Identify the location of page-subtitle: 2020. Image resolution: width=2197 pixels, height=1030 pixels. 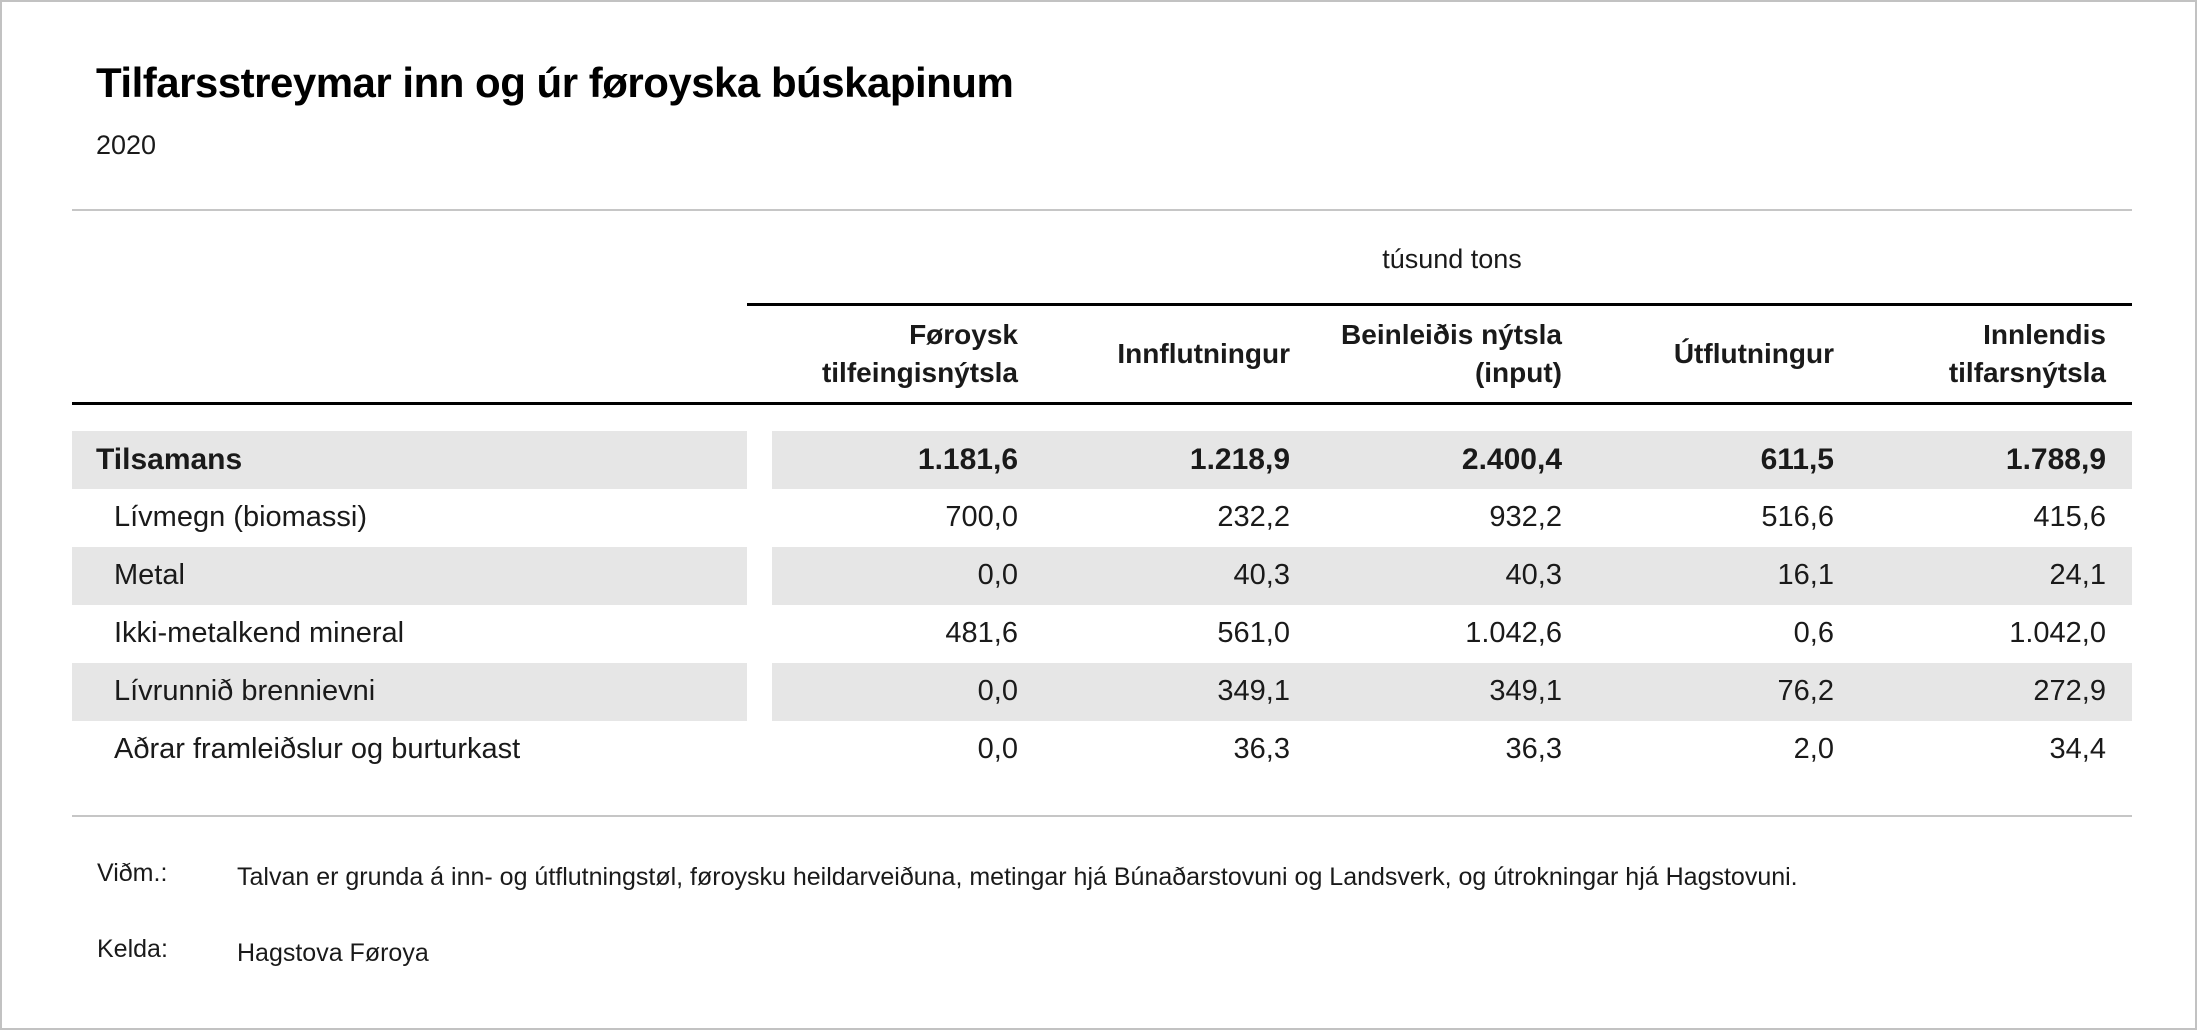
(126, 144).